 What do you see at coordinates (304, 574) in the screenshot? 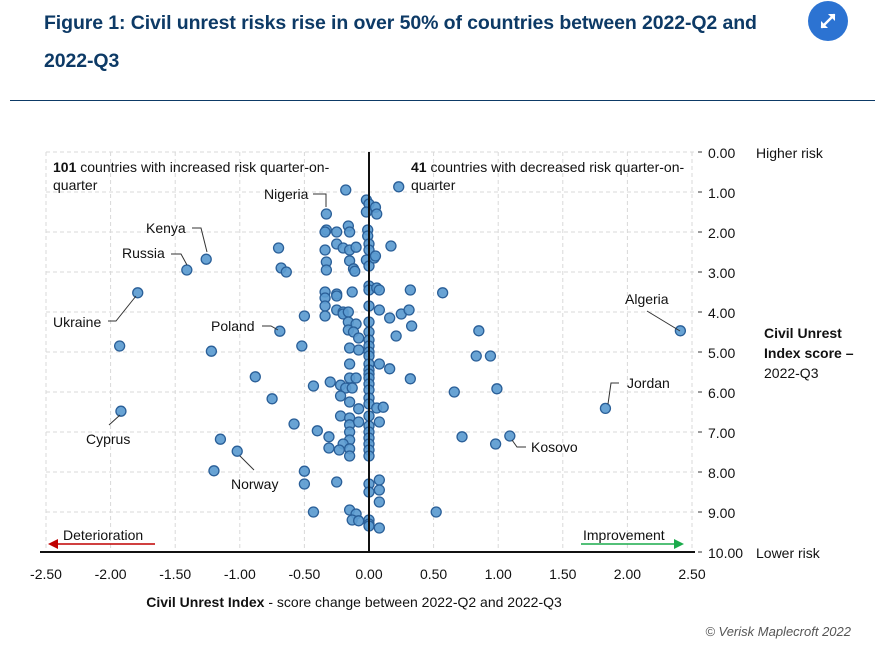
I see `x-tick-label: -0.50` at bounding box center [304, 574].